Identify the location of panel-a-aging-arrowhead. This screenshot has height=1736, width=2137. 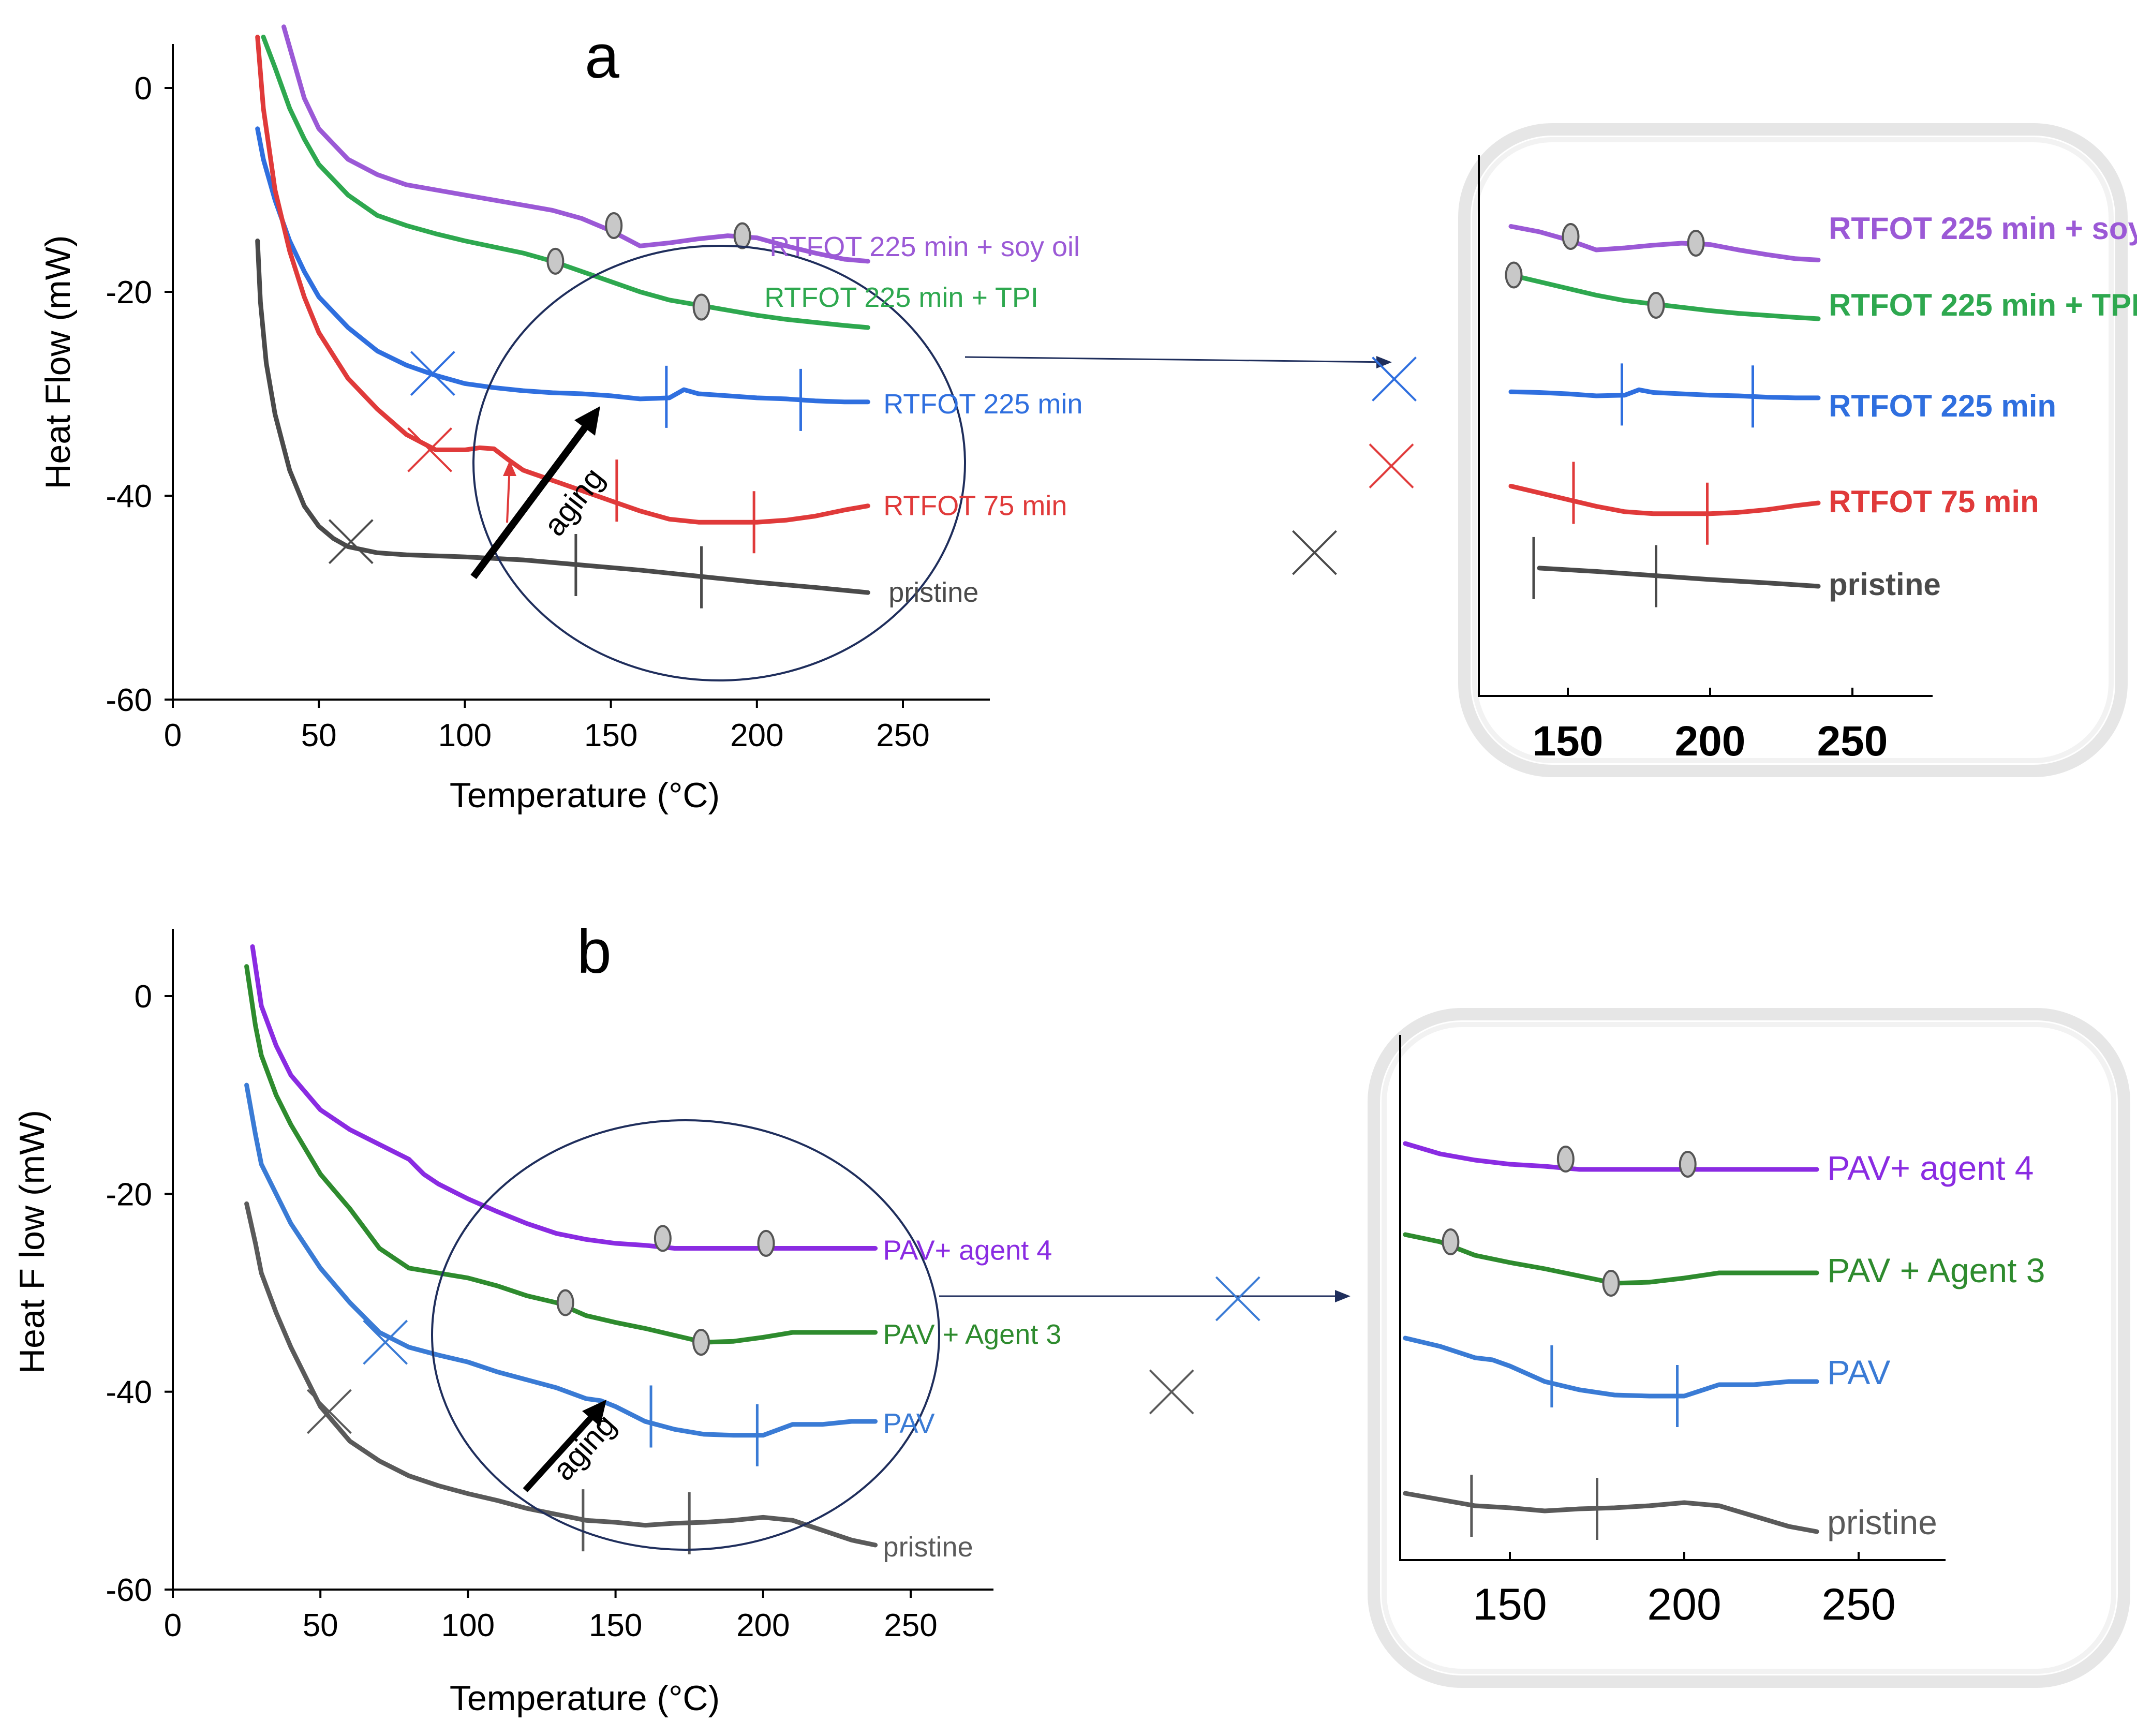
(587, 421).